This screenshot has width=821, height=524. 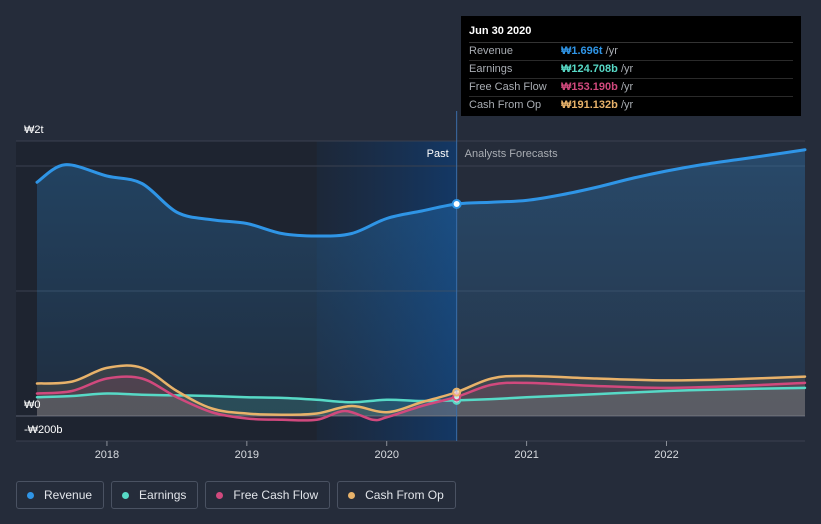 I want to click on free-cash-flow-line, so click(x=421, y=398).